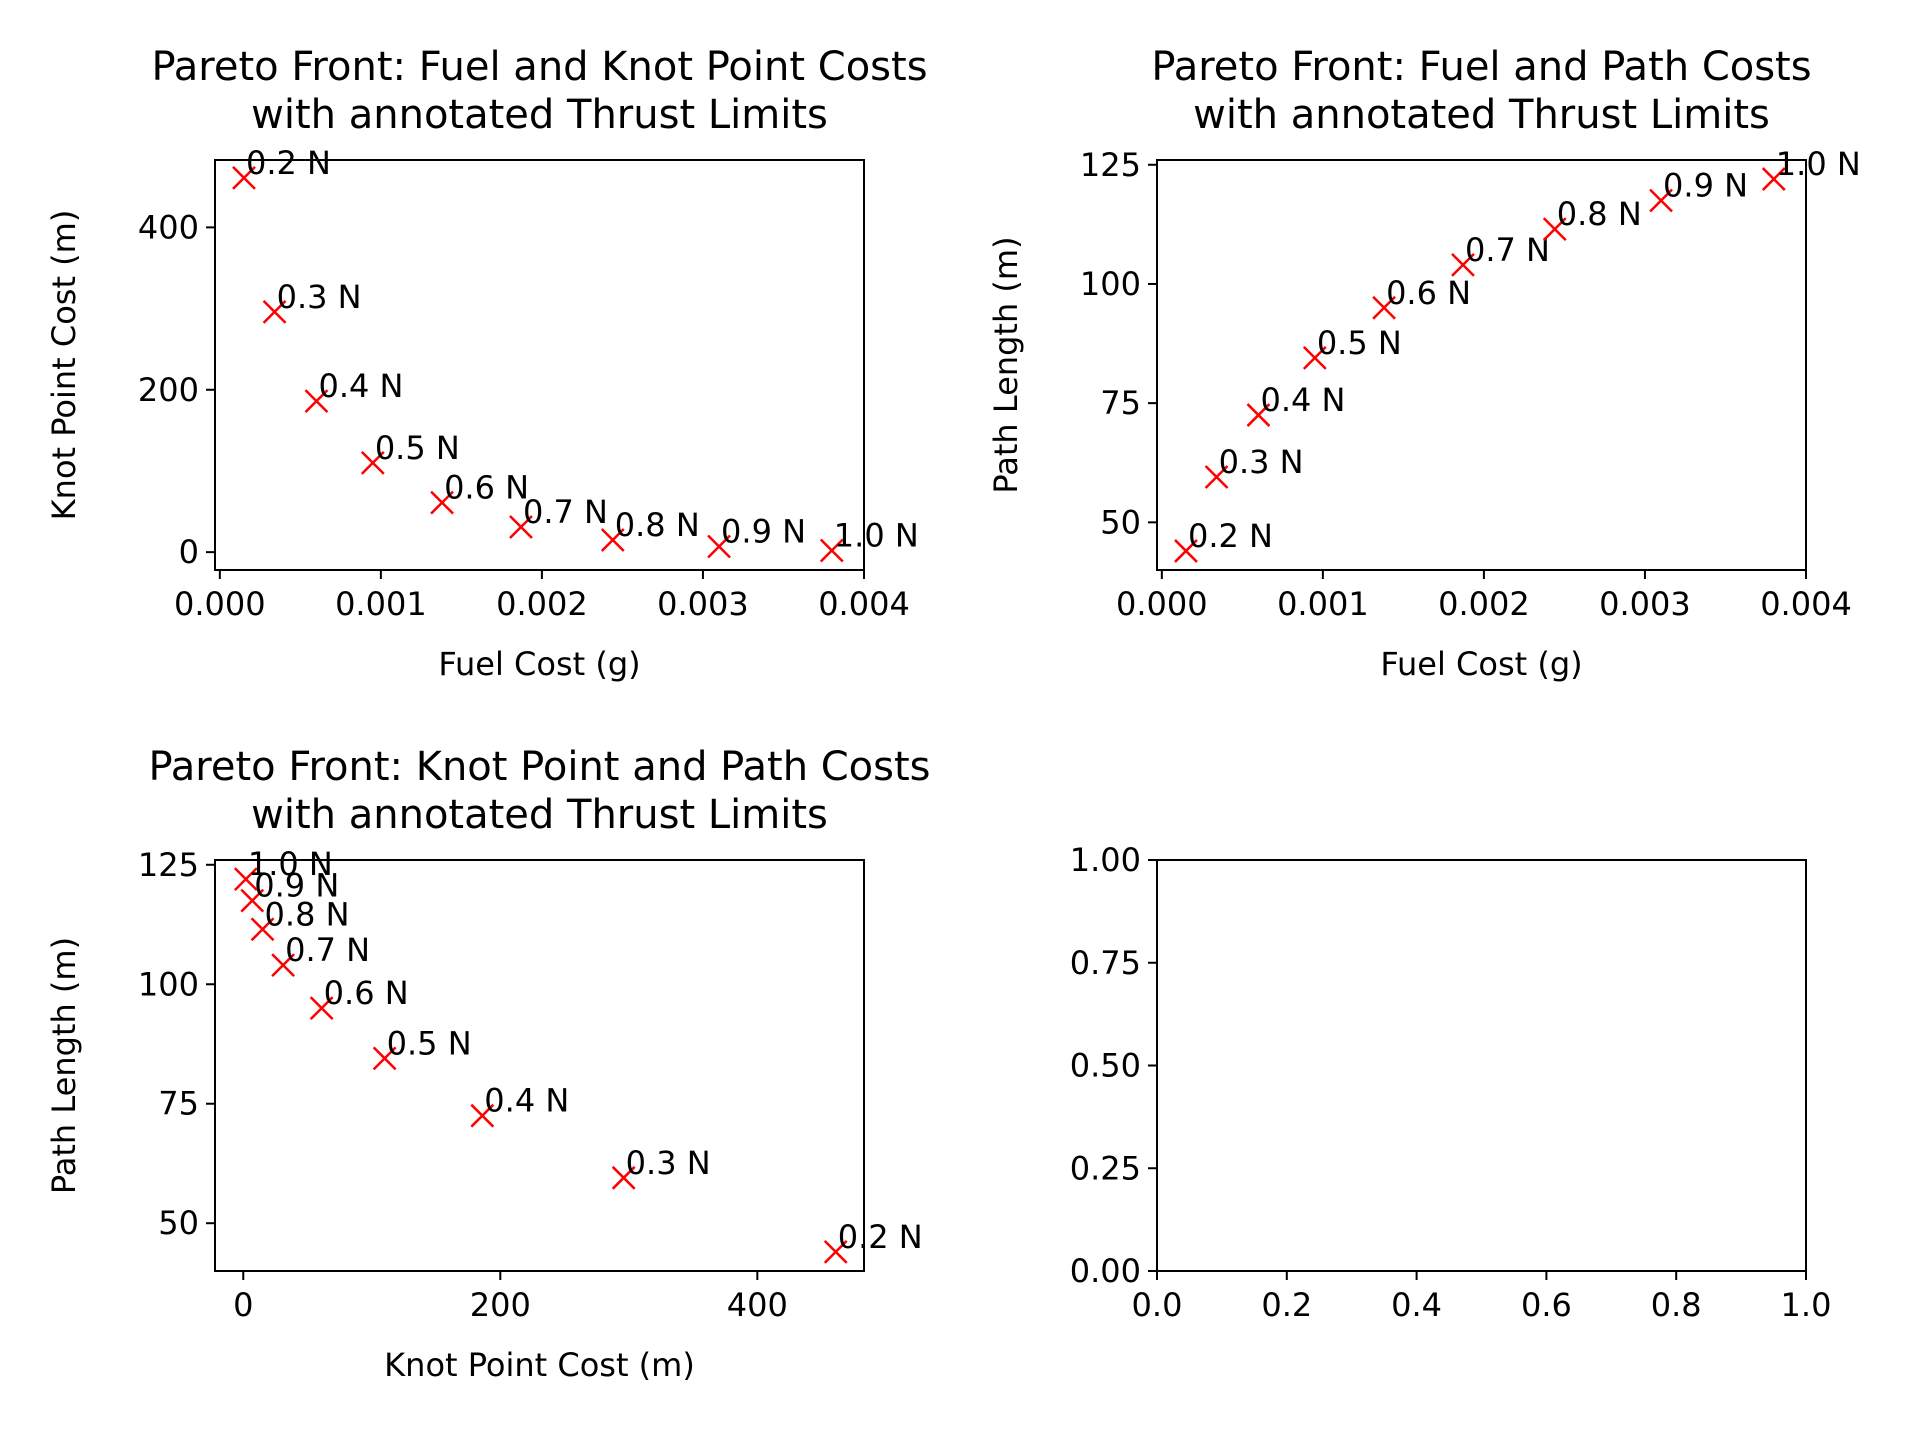 The width and height of the screenshot is (1920, 1440). I want to click on y-tick-label: 400, so click(168, 227).